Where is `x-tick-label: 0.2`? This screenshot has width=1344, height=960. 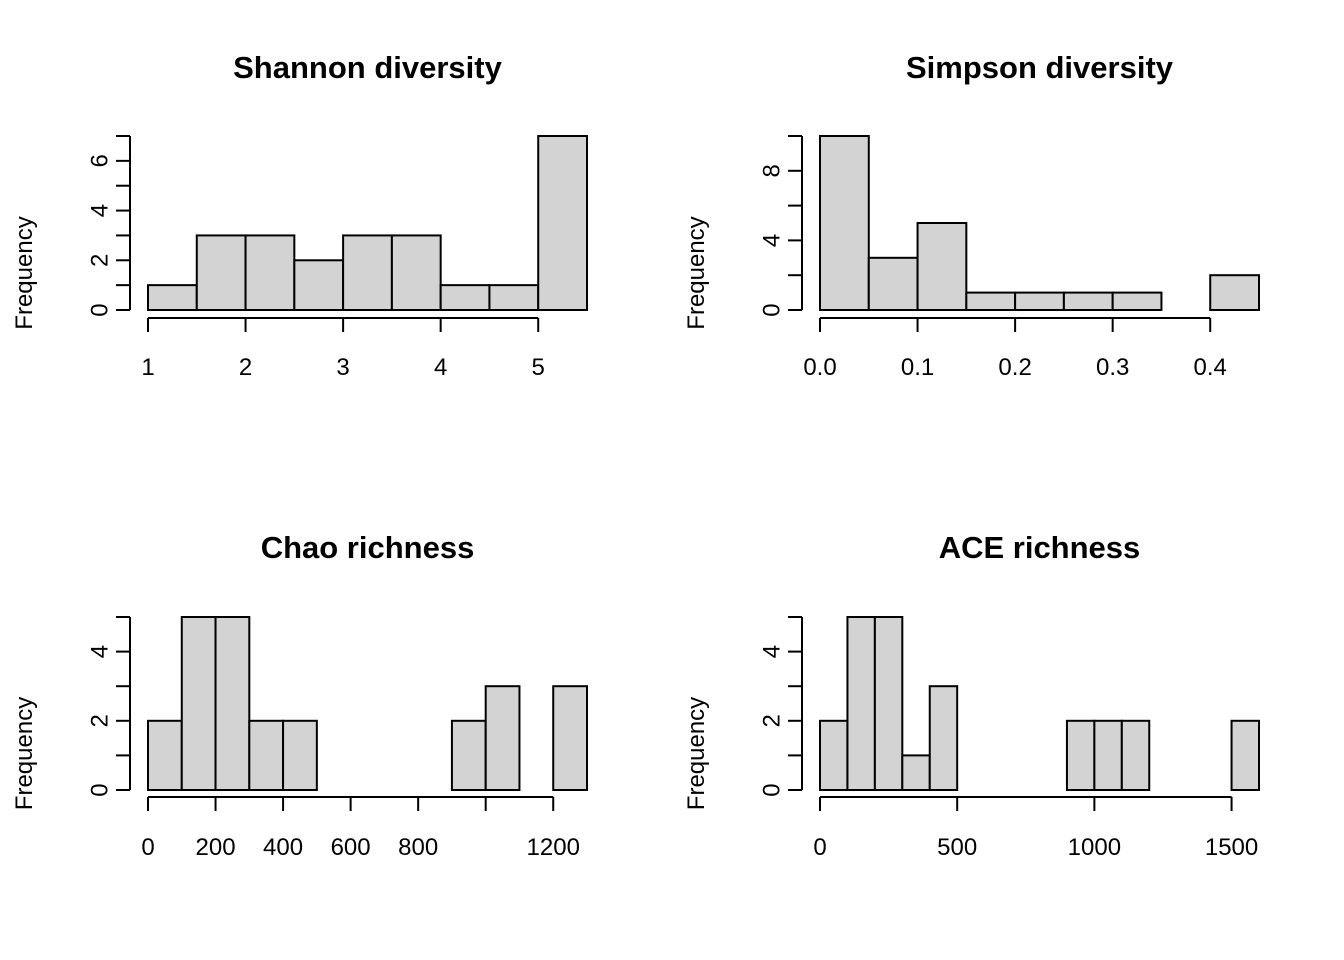 x-tick-label: 0.2 is located at coordinates (1014, 367).